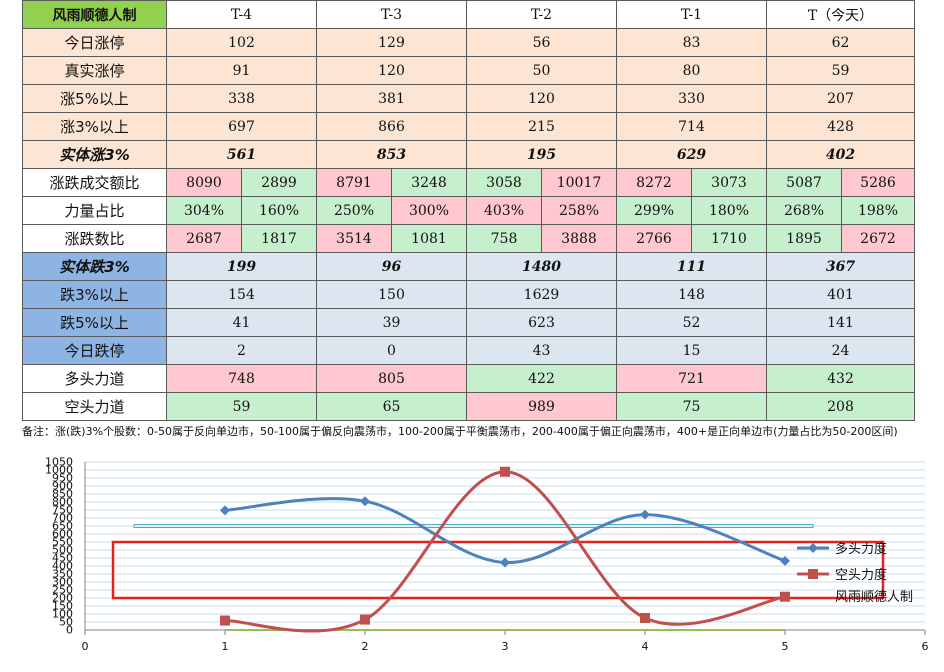 This screenshot has height=672, width=944. What do you see at coordinates (94, 14) in the screenshot?
I see `table-corner-title: 风雨顺德人制` at bounding box center [94, 14].